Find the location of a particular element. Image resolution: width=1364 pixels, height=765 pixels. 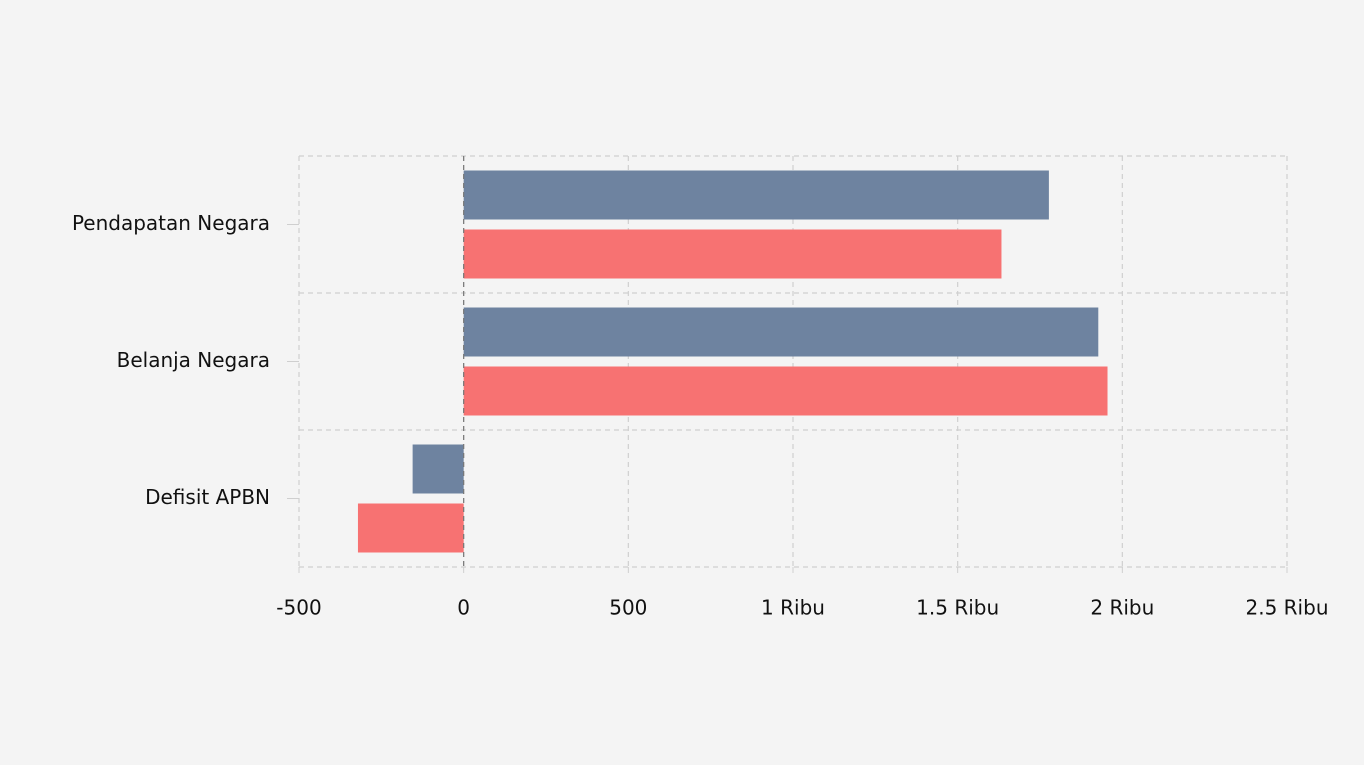

y-tick-label: Pendapatan Negara is located at coordinates (171, 223).